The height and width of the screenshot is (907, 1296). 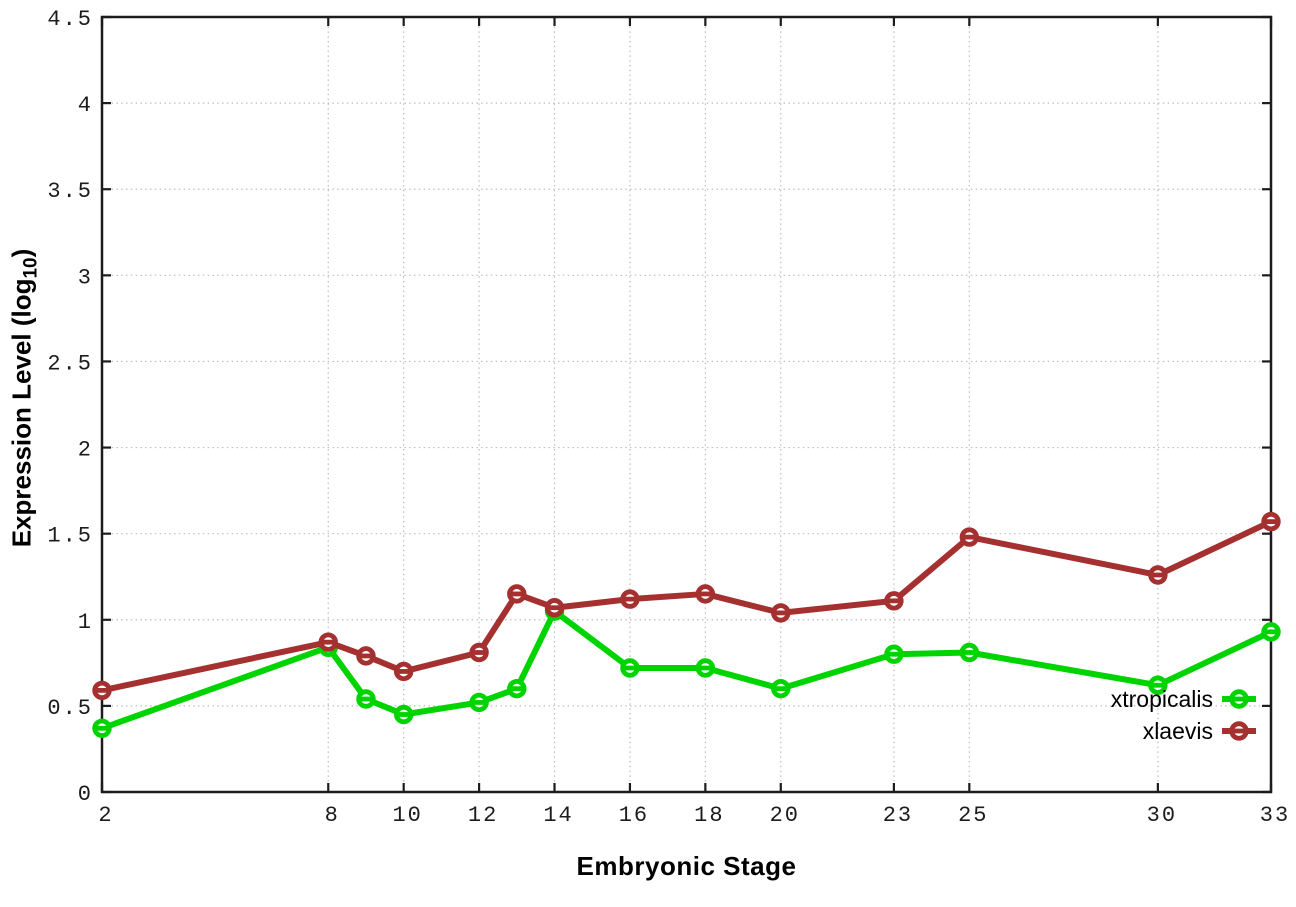 I want to click on legend-label-xtropicalis: xtropicalis, so click(x=1161, y=698).